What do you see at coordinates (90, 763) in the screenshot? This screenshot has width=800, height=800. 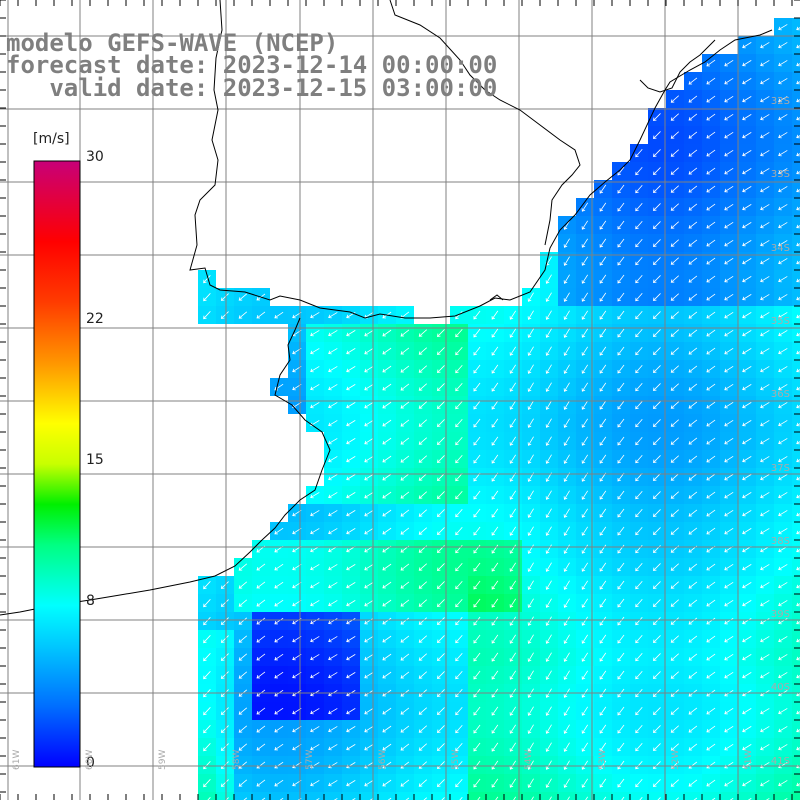 I see `colorbar-tick-label: 0` at bounding box center [90, 763].